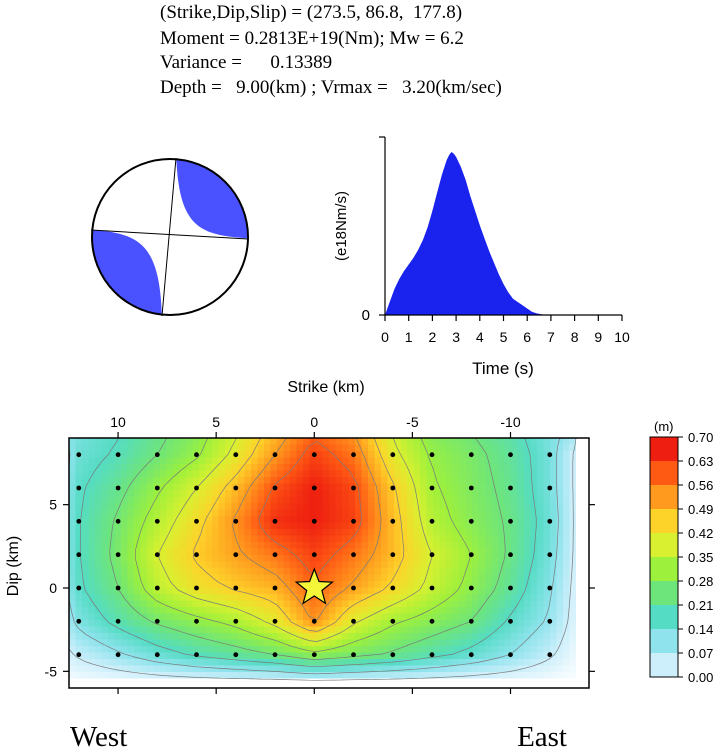 The width and height of the screenshot is (721, 753). I want to click on source-time-function-plot: 0 (e18Nm/s) 0 1 2 3 4 5 6 7 8 9 10 Time (s), so click(481, 257).